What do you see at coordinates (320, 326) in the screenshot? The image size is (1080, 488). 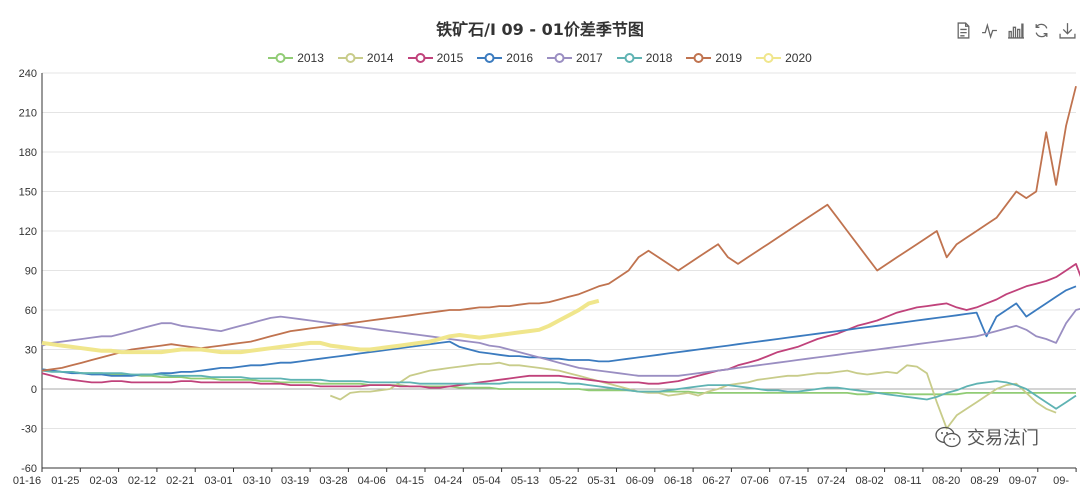 I see `series-line-2020` at bounding box center [320, 326].